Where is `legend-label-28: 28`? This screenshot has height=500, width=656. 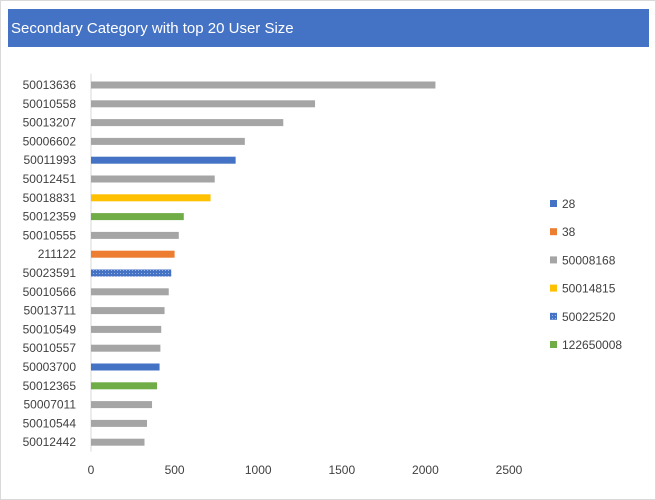
legend-label-28: 28 is located at coordinates (569, 204).